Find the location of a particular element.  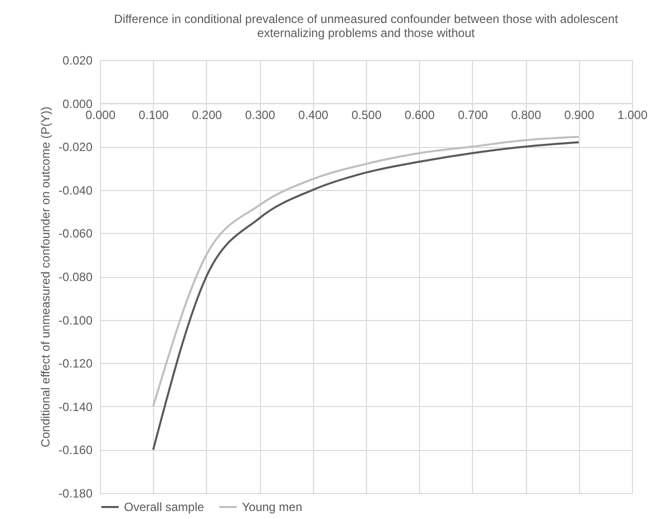

y-axis-title: Conditional effect of unmeasured confounder on outcome (P(Y)) is located at coordinates (45, 277).